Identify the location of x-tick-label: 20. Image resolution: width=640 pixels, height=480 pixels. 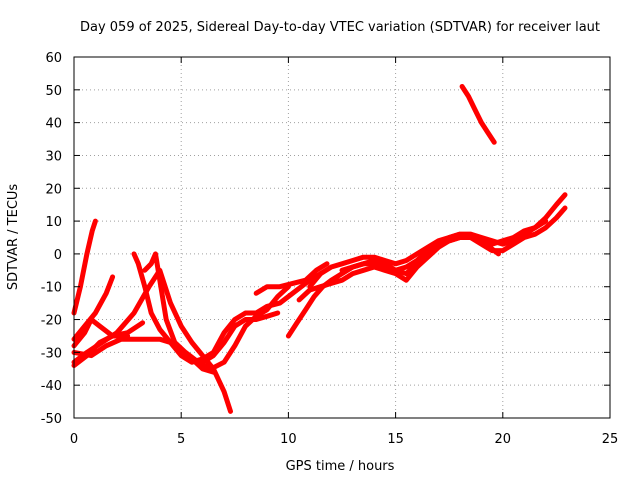
(503, 439).